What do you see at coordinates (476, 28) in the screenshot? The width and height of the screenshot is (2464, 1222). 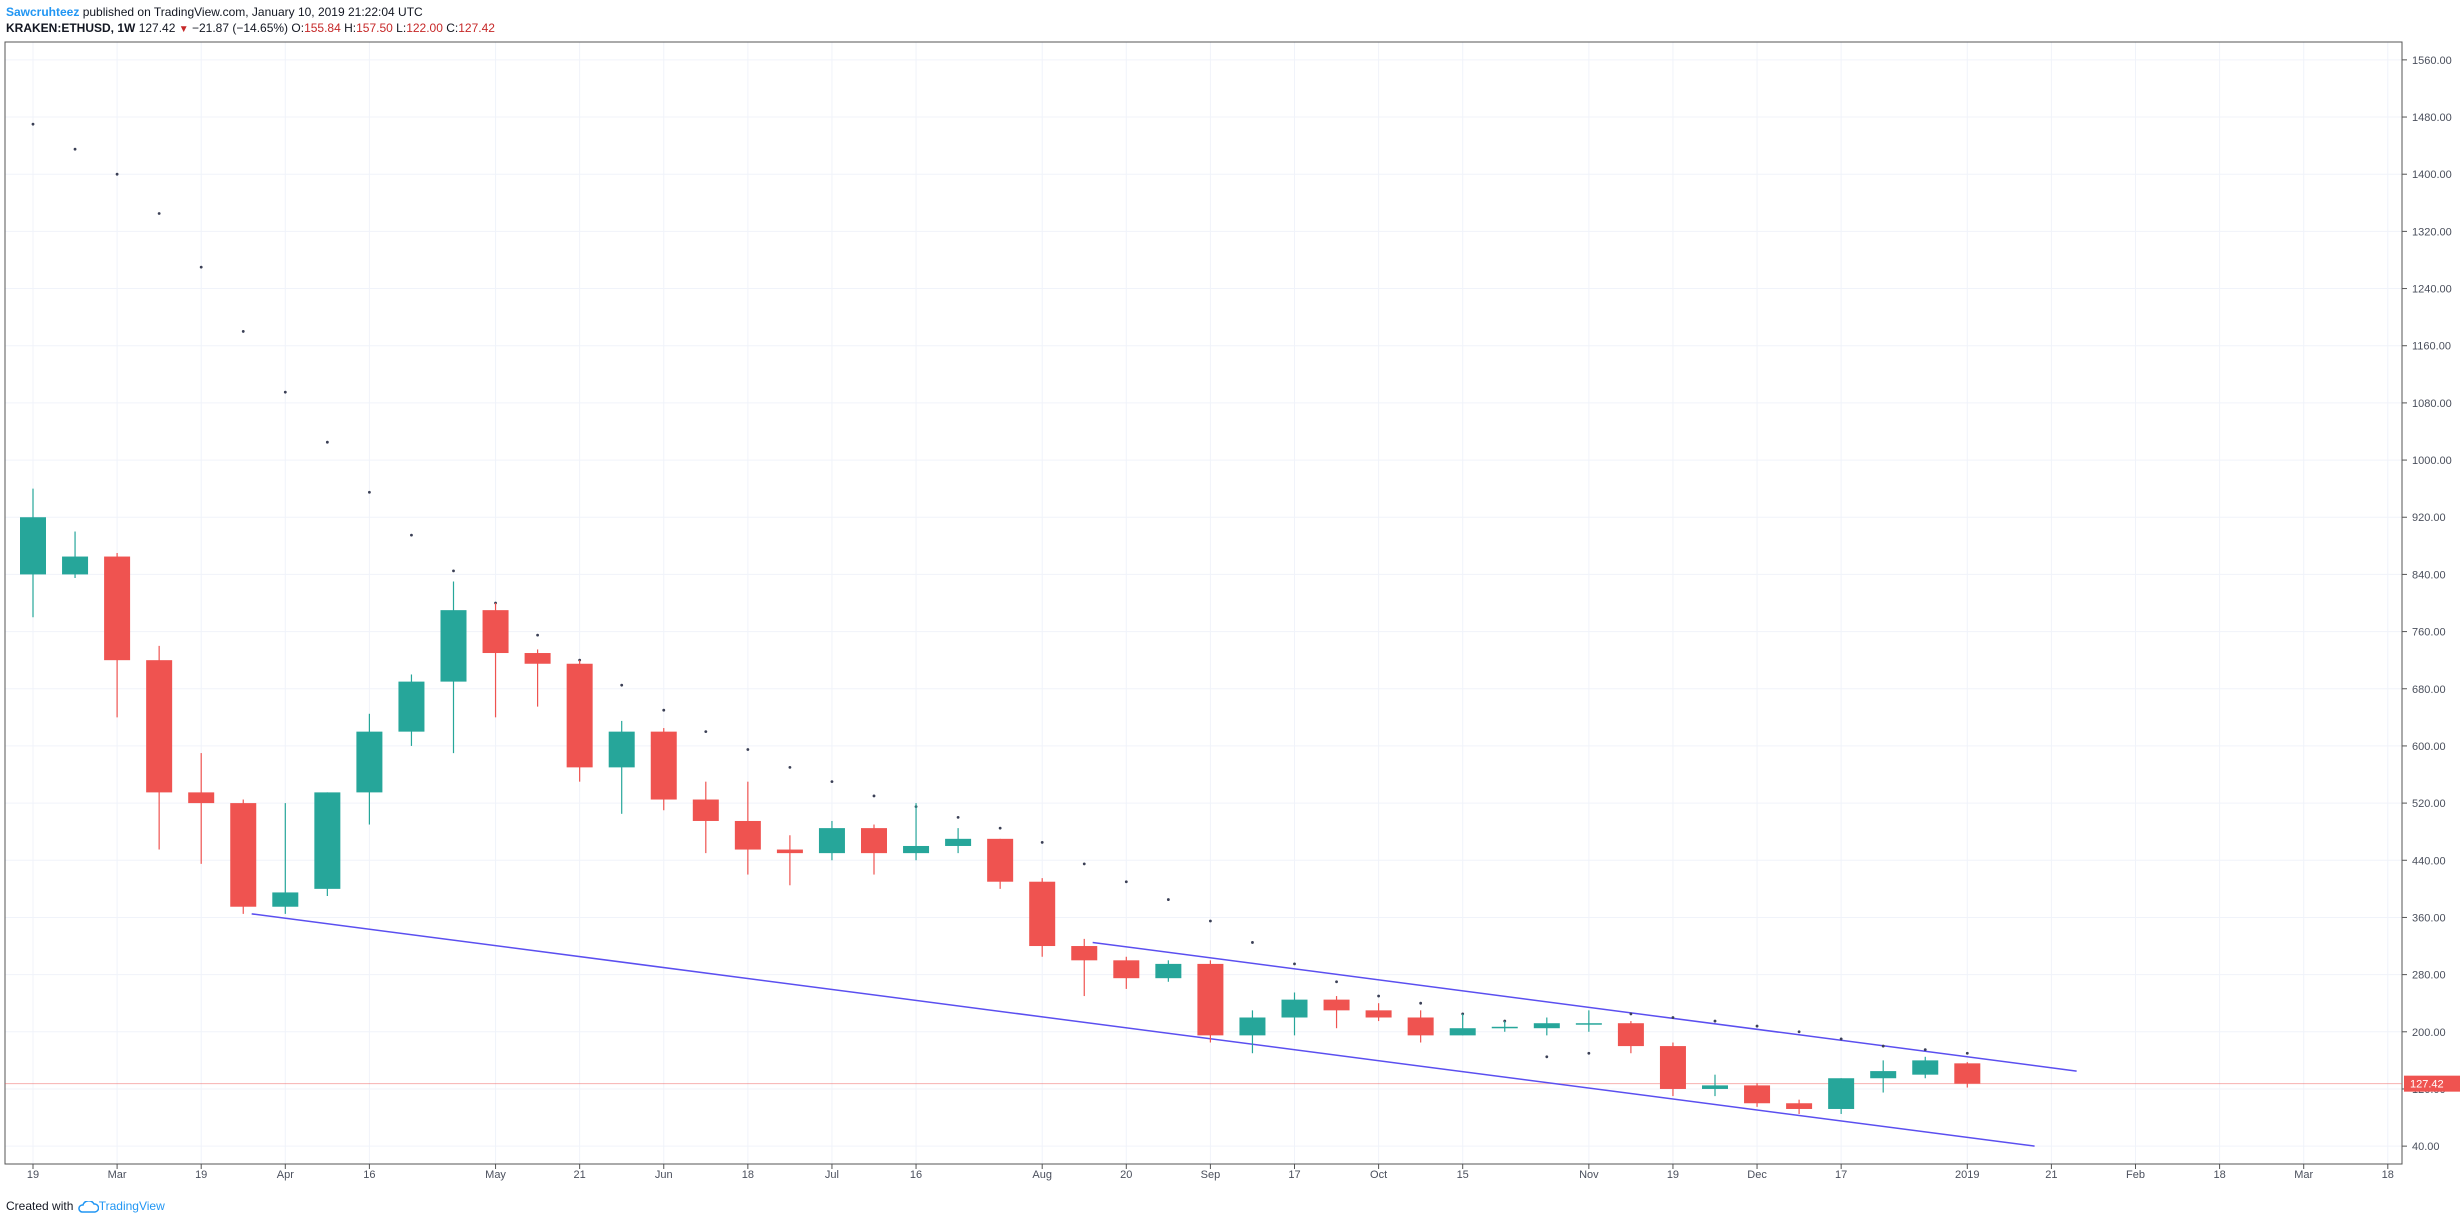 I see `close-value: 127.42` at bounding box center [476, 28].